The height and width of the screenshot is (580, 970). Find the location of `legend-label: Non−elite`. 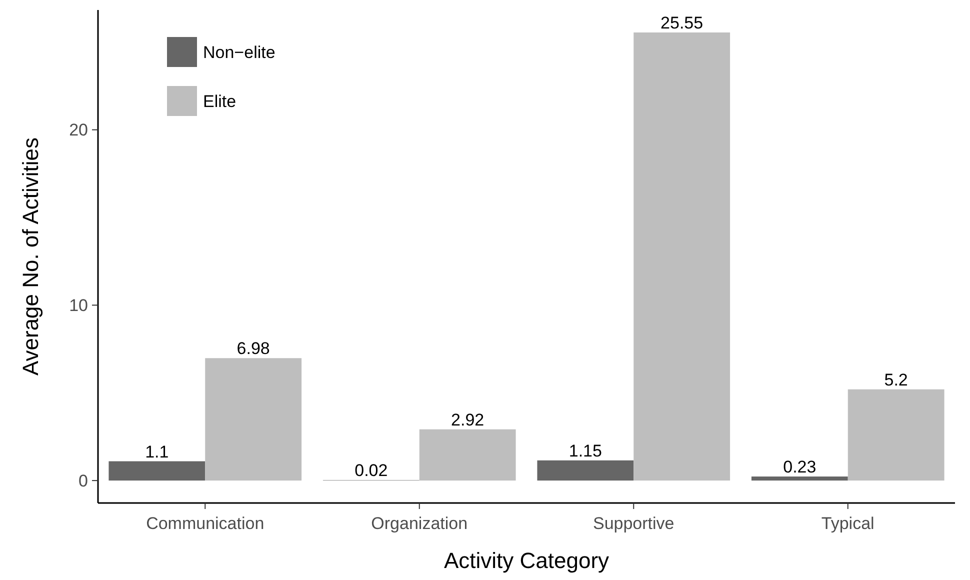

legend-label: Non−elite is located at coordinates (239, 52).